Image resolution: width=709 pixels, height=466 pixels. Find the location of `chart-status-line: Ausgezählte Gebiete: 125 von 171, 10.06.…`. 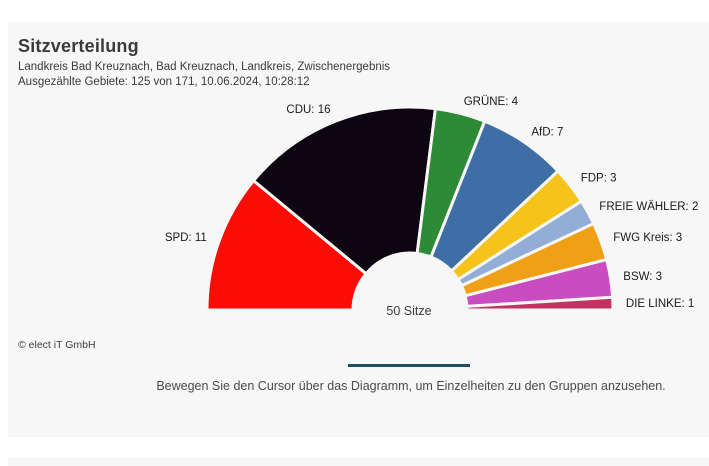

chart-status-line: Ausgezählte Gebiete: 125 von 171, 10.06.… is located at coordinates (164, 81).